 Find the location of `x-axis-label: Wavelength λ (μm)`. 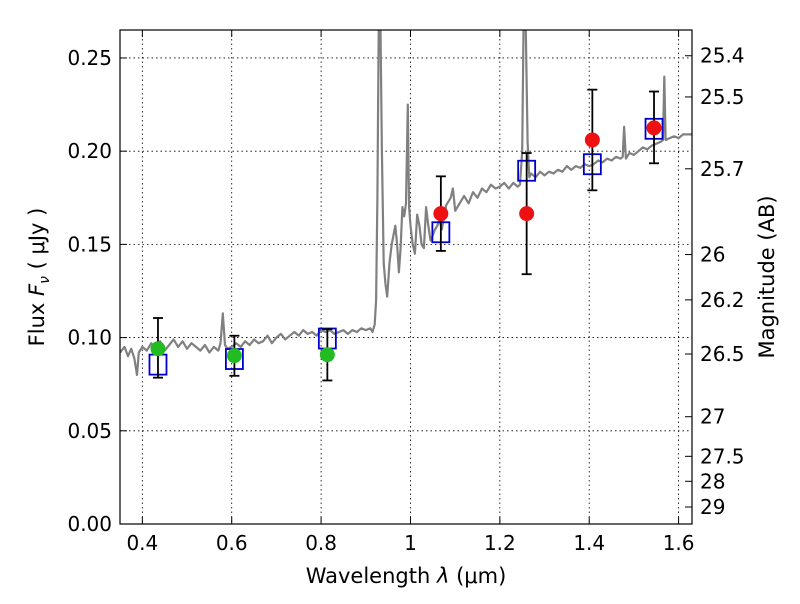

x-axis-label: Wavelength λ (μm) is located at coordinates (406, 576).